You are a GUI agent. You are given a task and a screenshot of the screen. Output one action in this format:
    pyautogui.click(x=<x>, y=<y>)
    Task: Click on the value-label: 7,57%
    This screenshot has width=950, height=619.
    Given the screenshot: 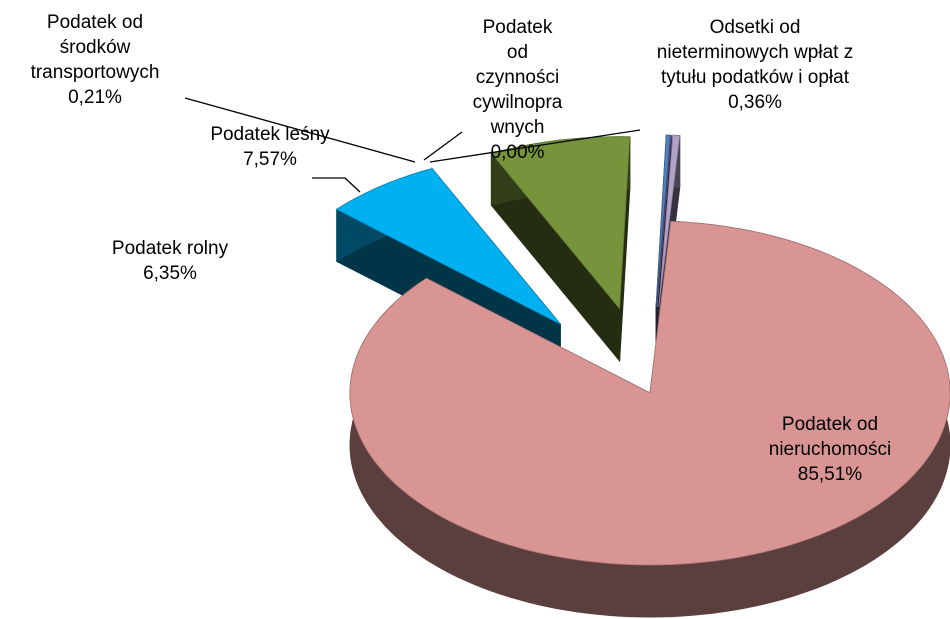 What is the action you would take?
    pyautogui.click(x=270, y=159)
    